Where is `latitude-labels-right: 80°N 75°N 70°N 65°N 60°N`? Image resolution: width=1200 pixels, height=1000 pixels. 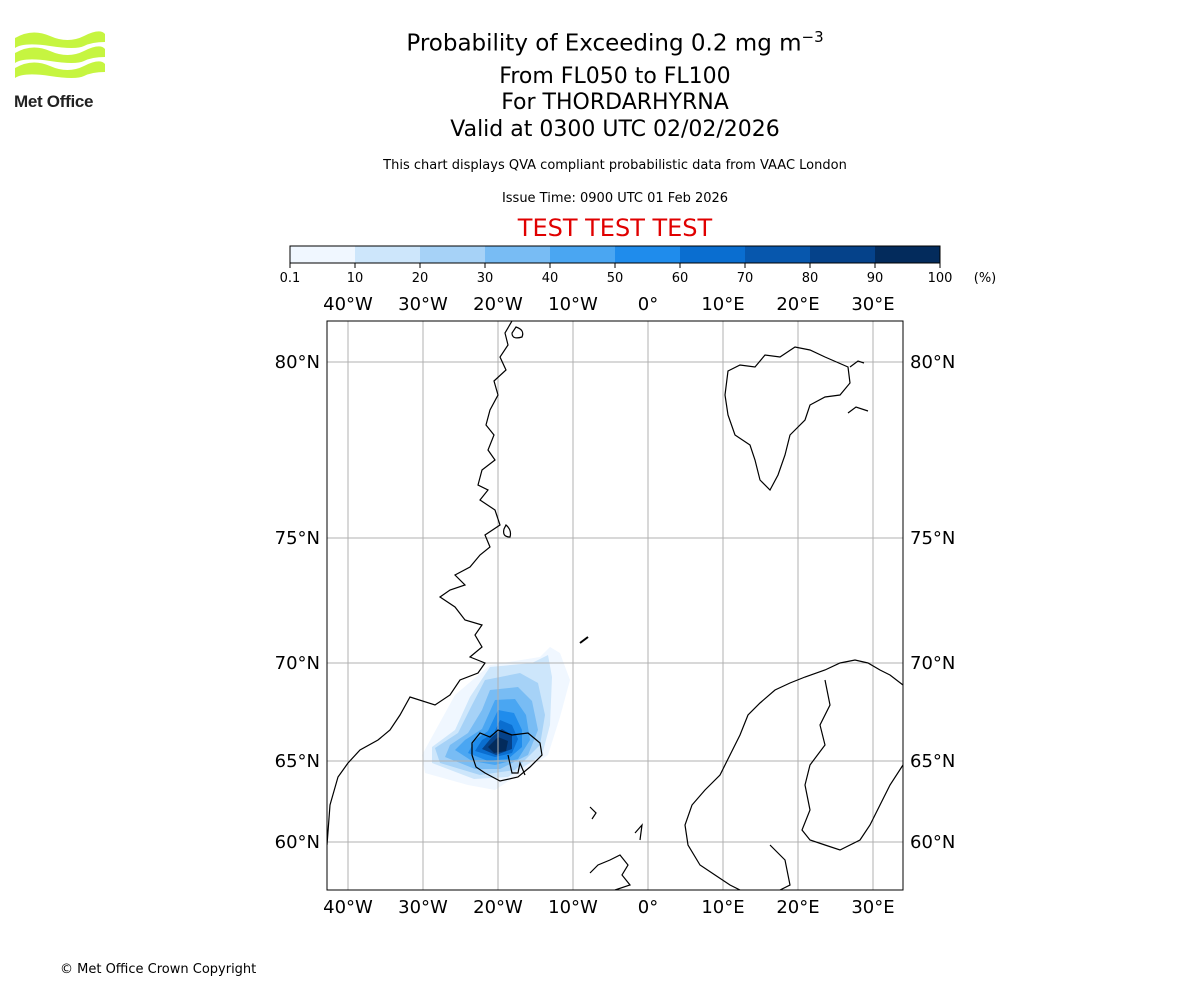
latitude-labels-right: 80°N 75°N 70°N 65°N 60°N is located at coordinates (932, 602).